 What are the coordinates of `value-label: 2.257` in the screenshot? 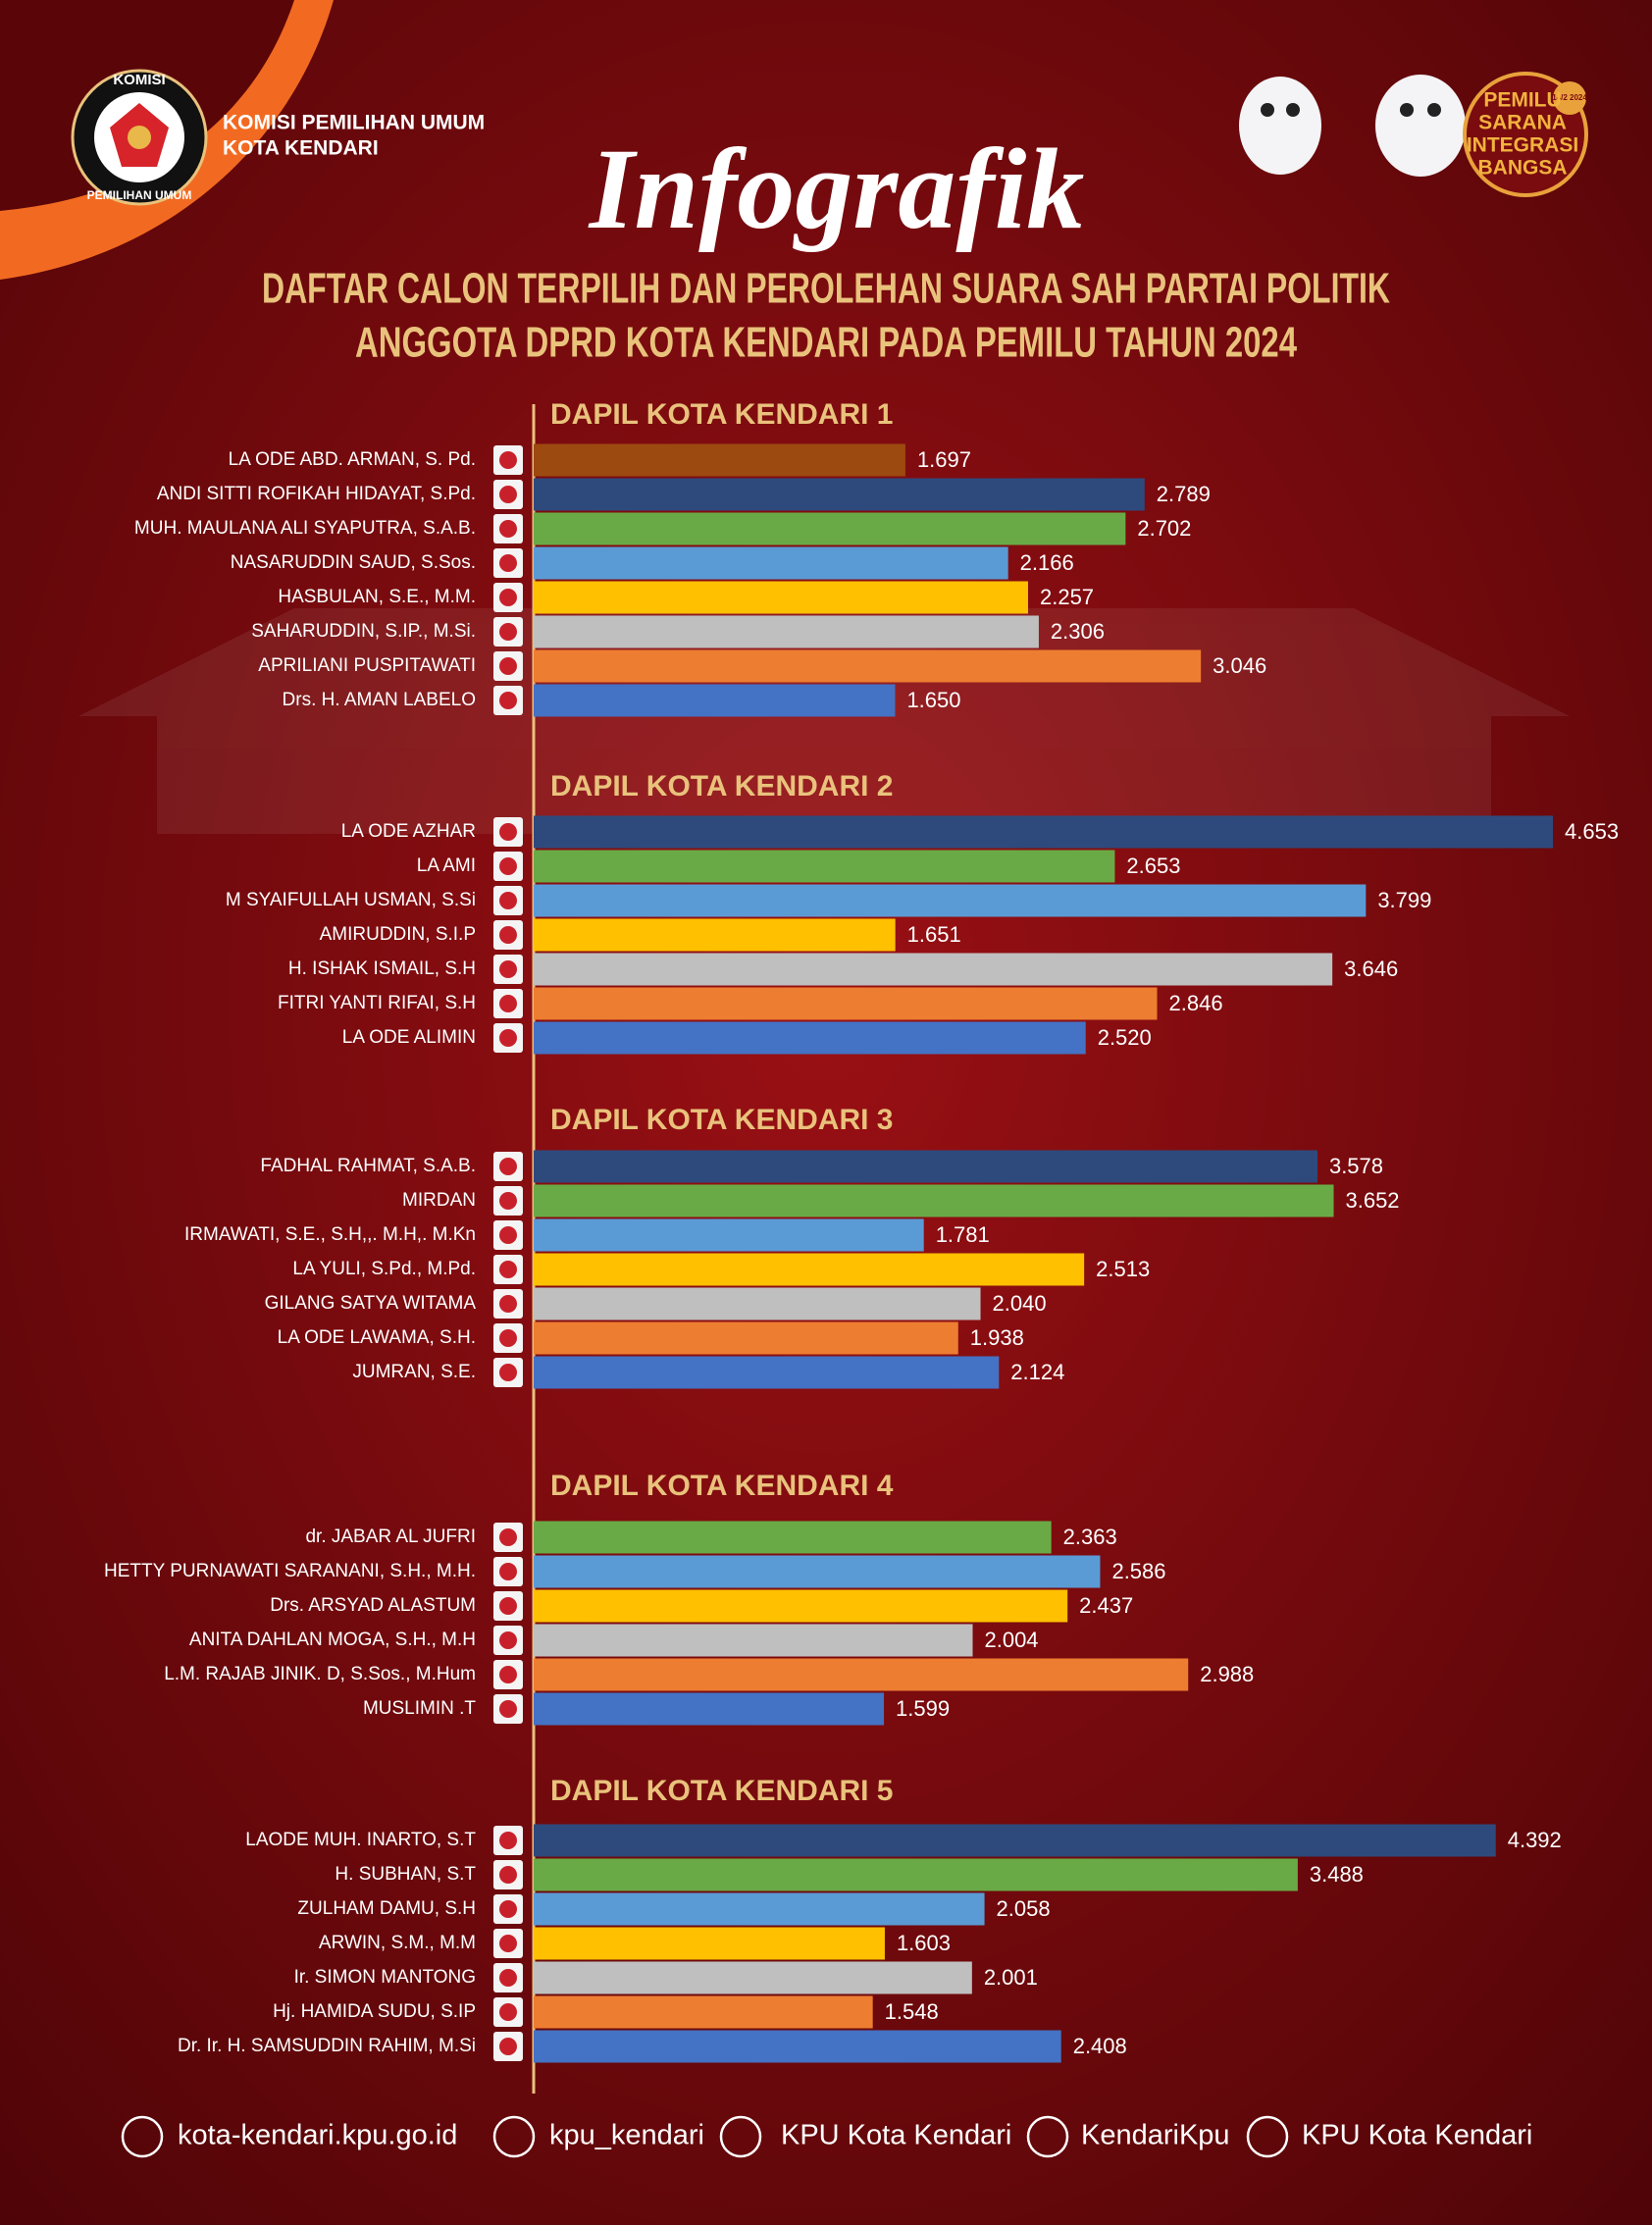 It's located at (1067, 597).